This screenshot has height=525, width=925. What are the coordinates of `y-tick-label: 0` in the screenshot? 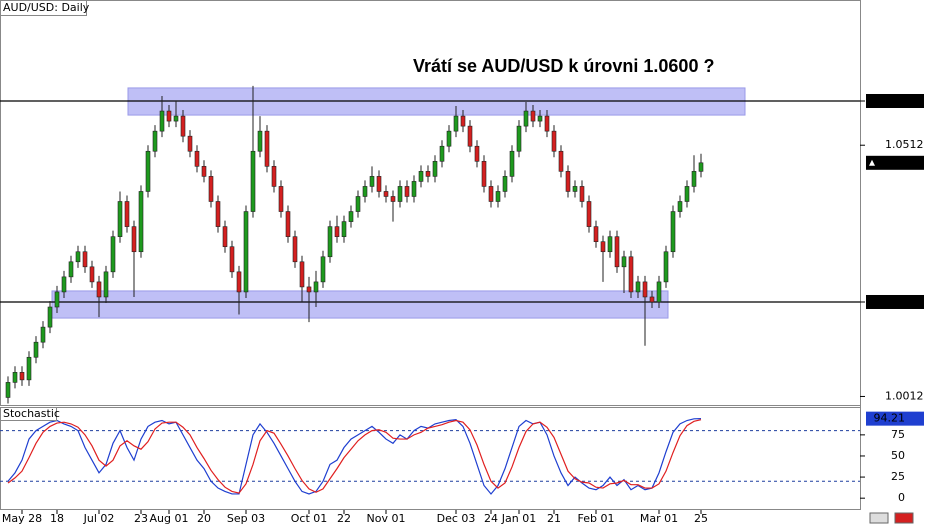 It's located at (901, 497).